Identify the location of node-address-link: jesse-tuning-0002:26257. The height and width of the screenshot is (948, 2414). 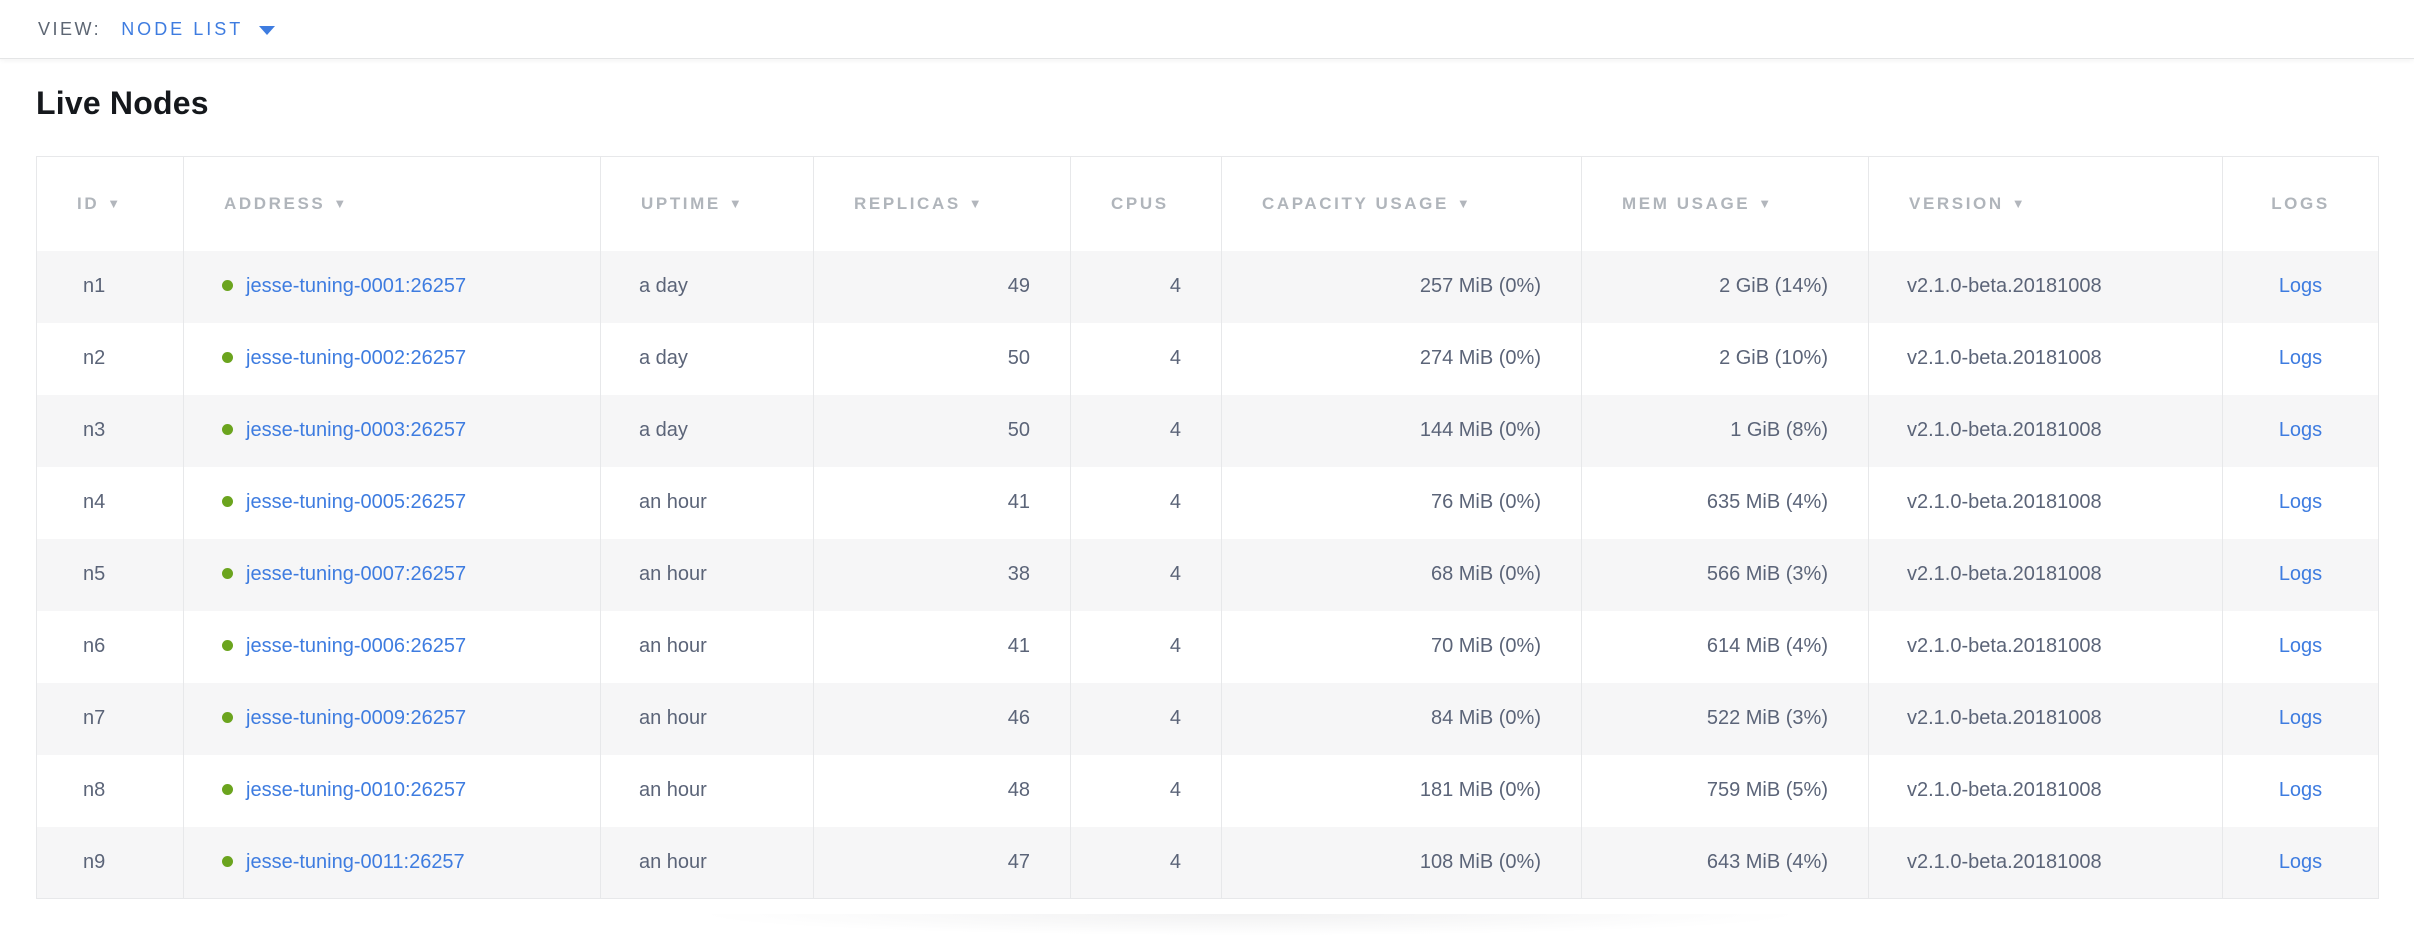
(356, 358).